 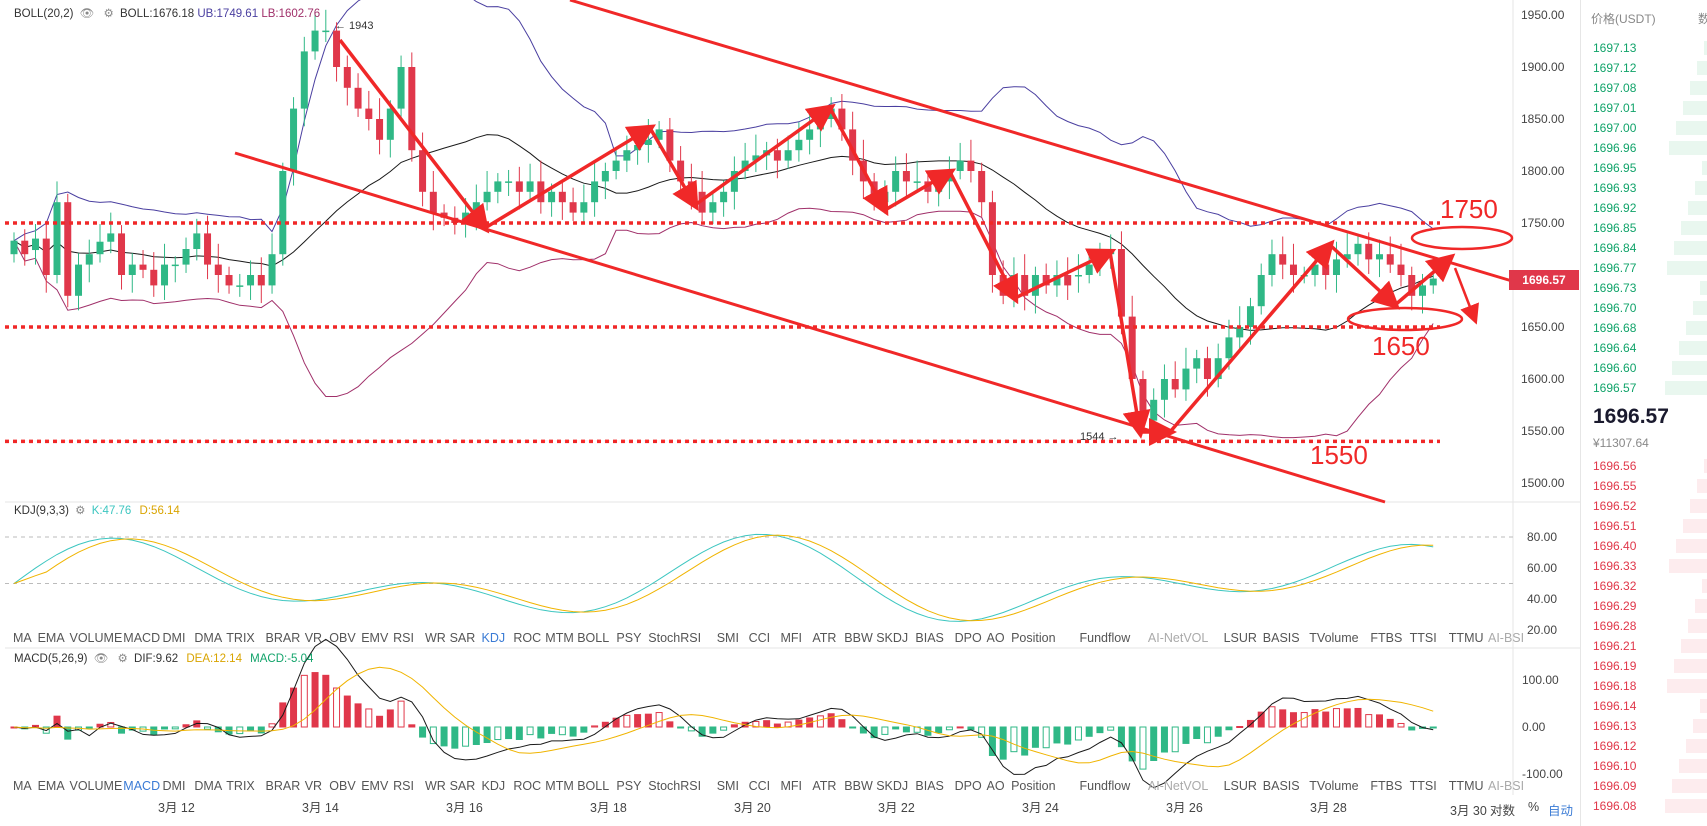 What do you see at coordinates (1644, 606) in the screenshot?
I see `orderbook-bid-row: 1696.29` at bounding box center [1644, 606].